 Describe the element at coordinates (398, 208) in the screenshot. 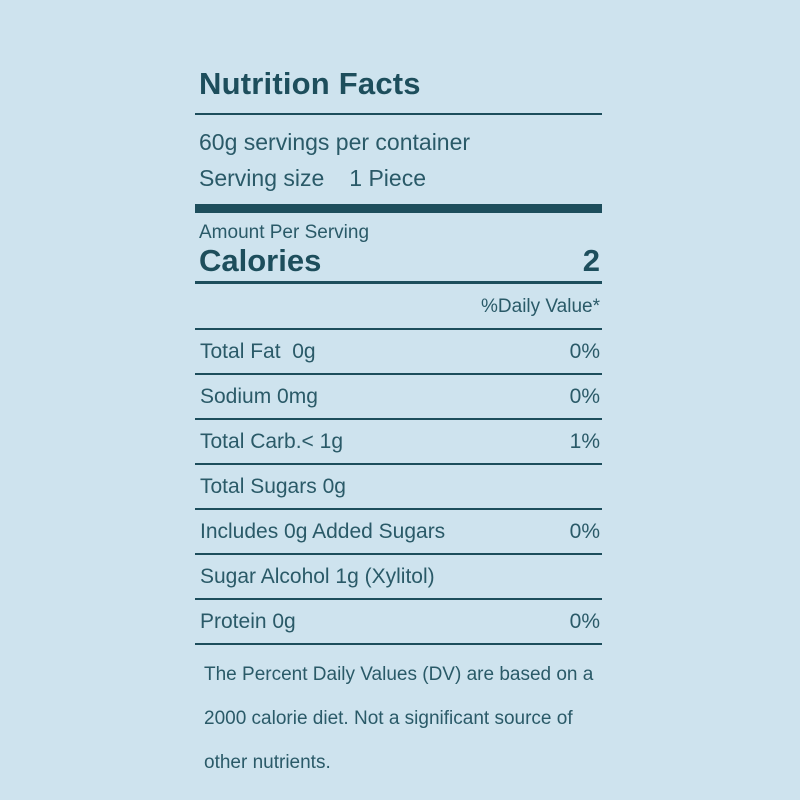

I see `thick-divider` at that location.